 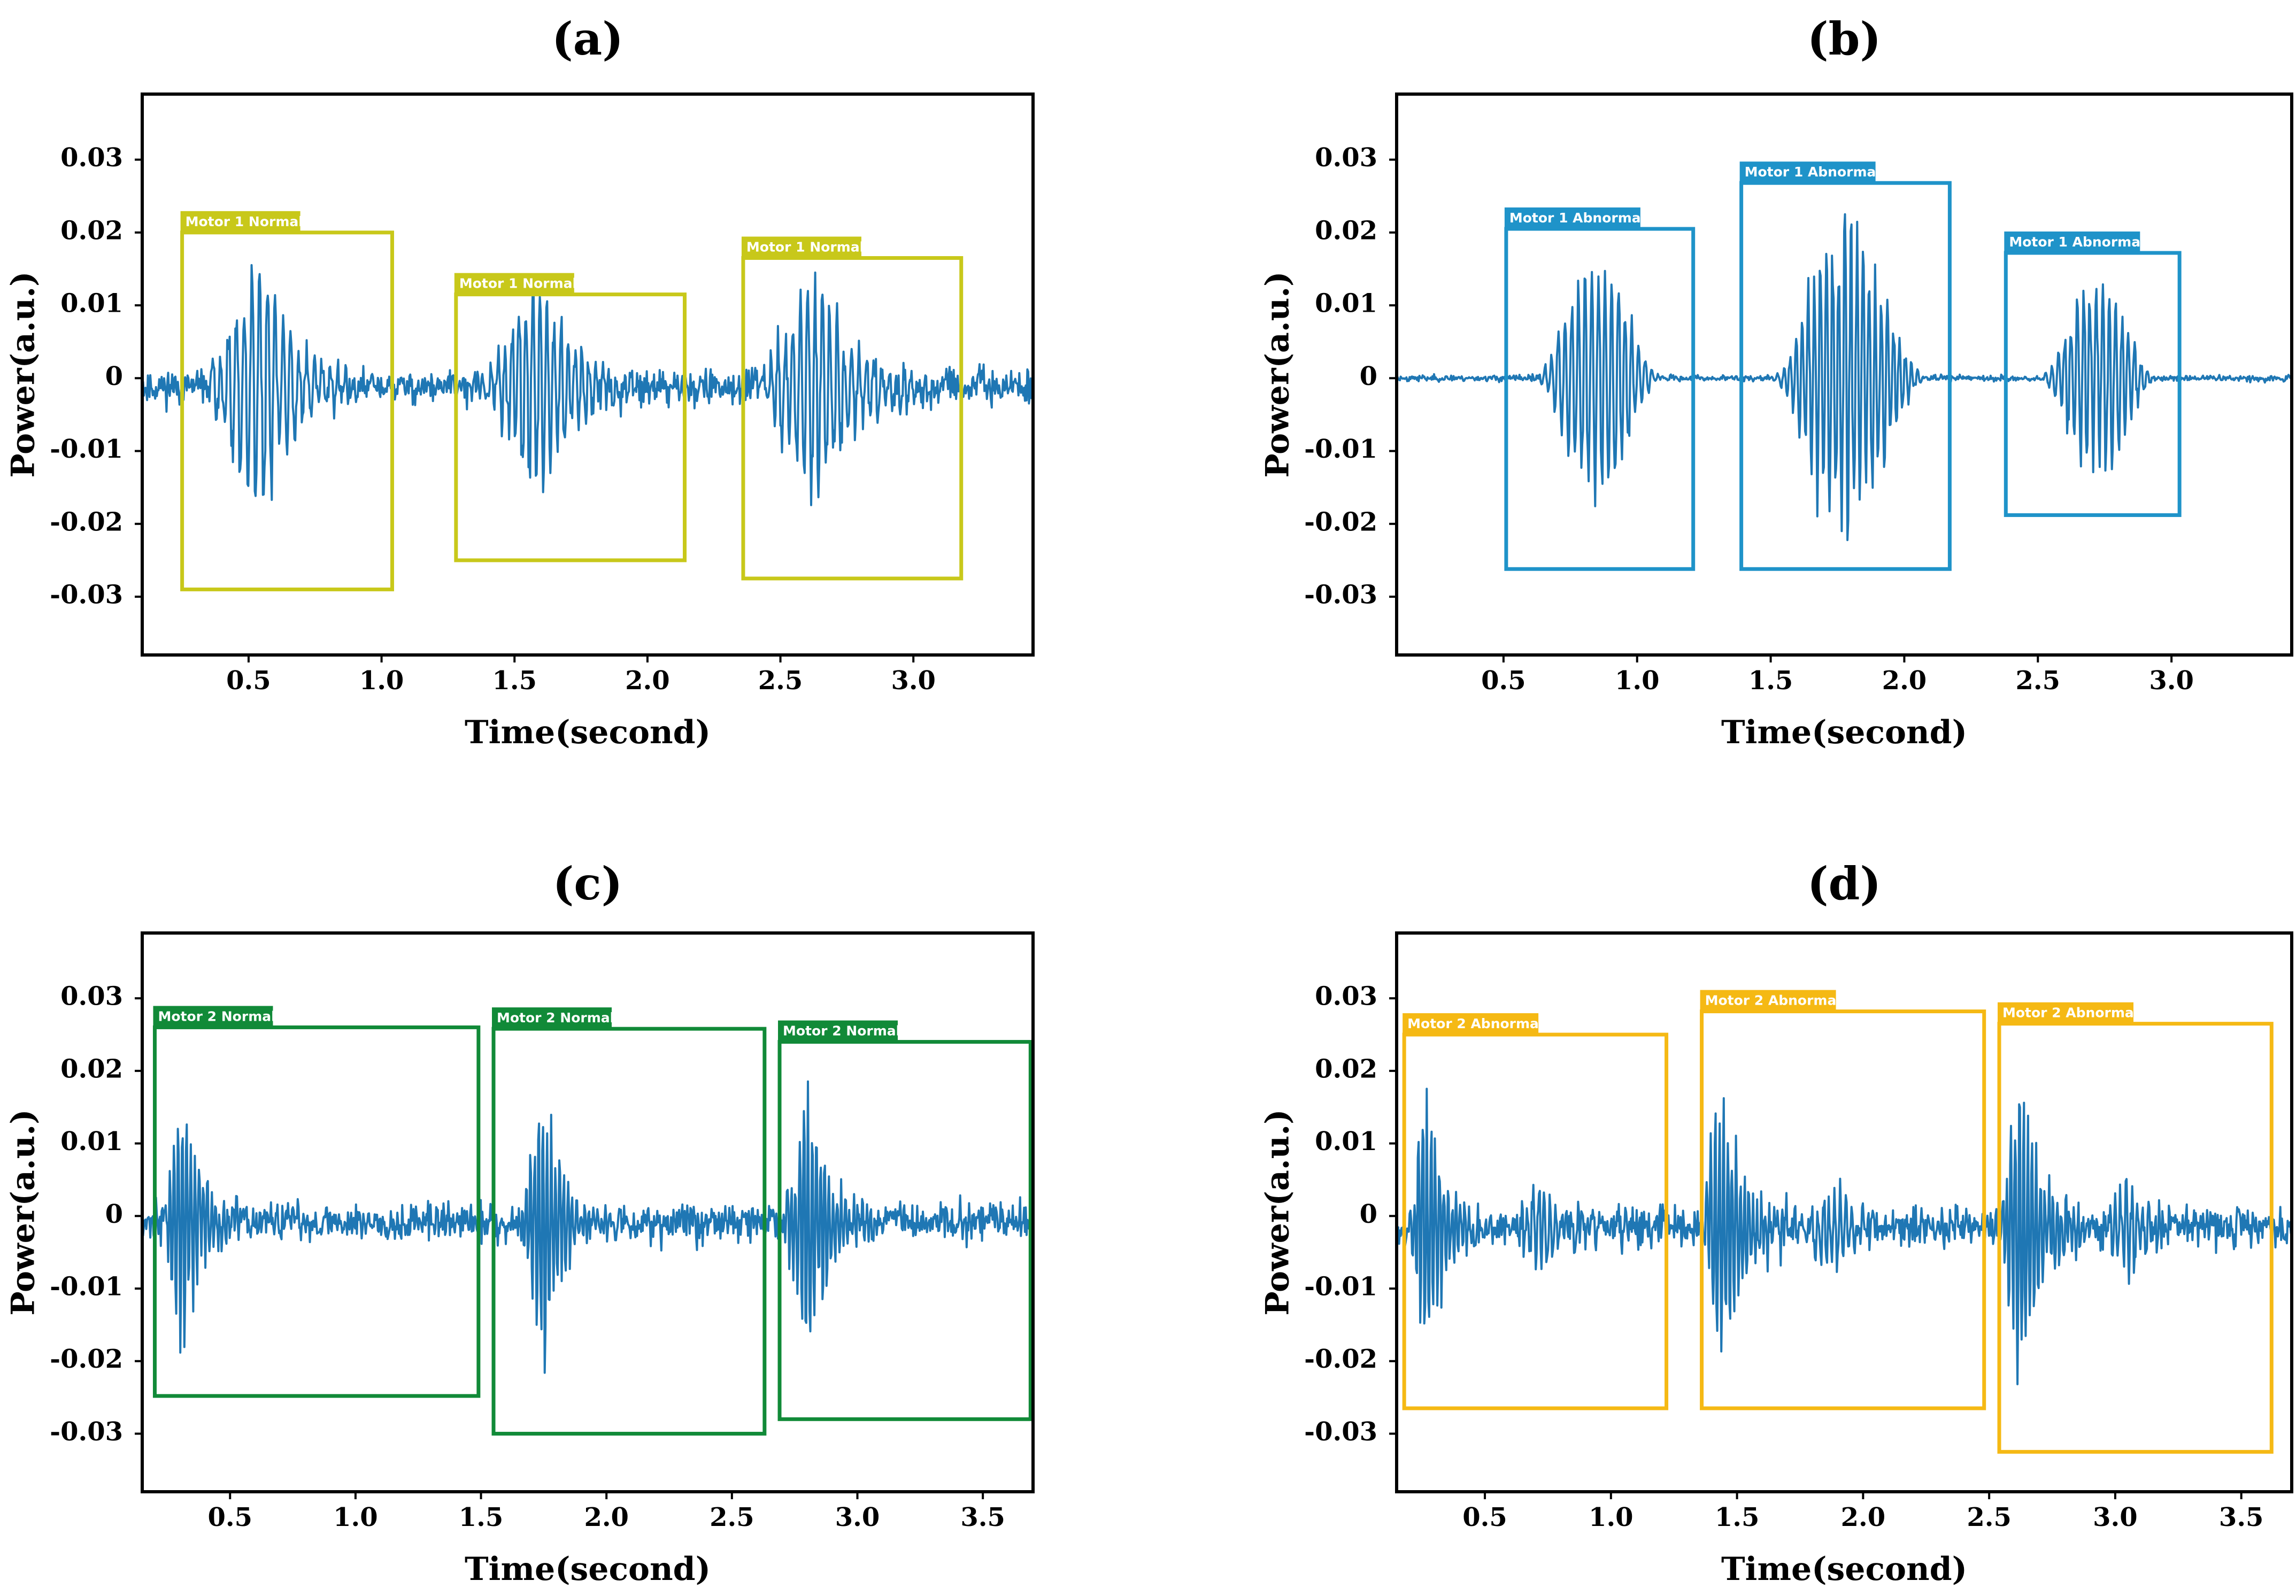 What do you see at coordinates (1844, 39) in the screenshot?
I see `panel-title: (b)` at bounding box center [1844, 39].